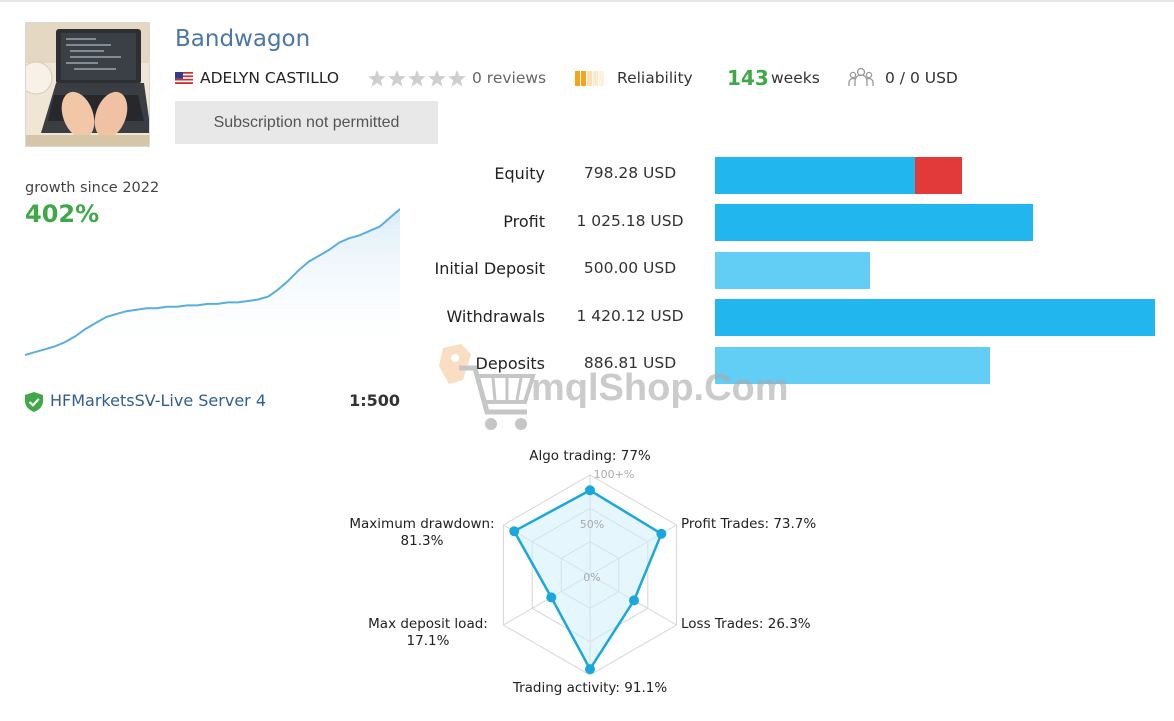 This screenshot has width=1174, height=721. What do you see at coordinates (592, 524) in the screenshot?
I see `radar-tick-50: 50%` at bounding box center [592, 524].